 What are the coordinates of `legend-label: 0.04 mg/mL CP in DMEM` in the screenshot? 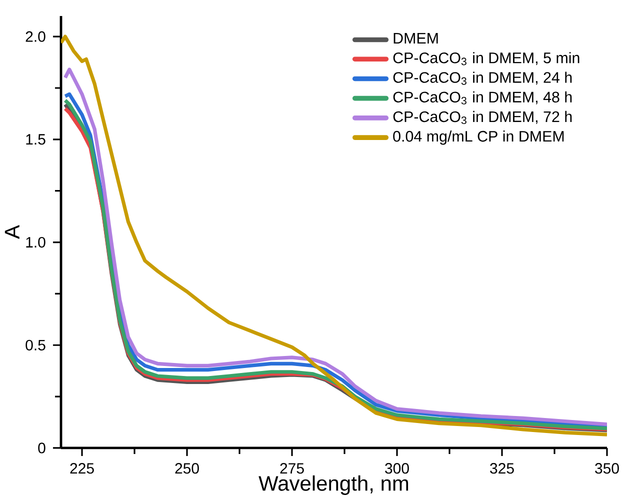 It's located at (478, 137).